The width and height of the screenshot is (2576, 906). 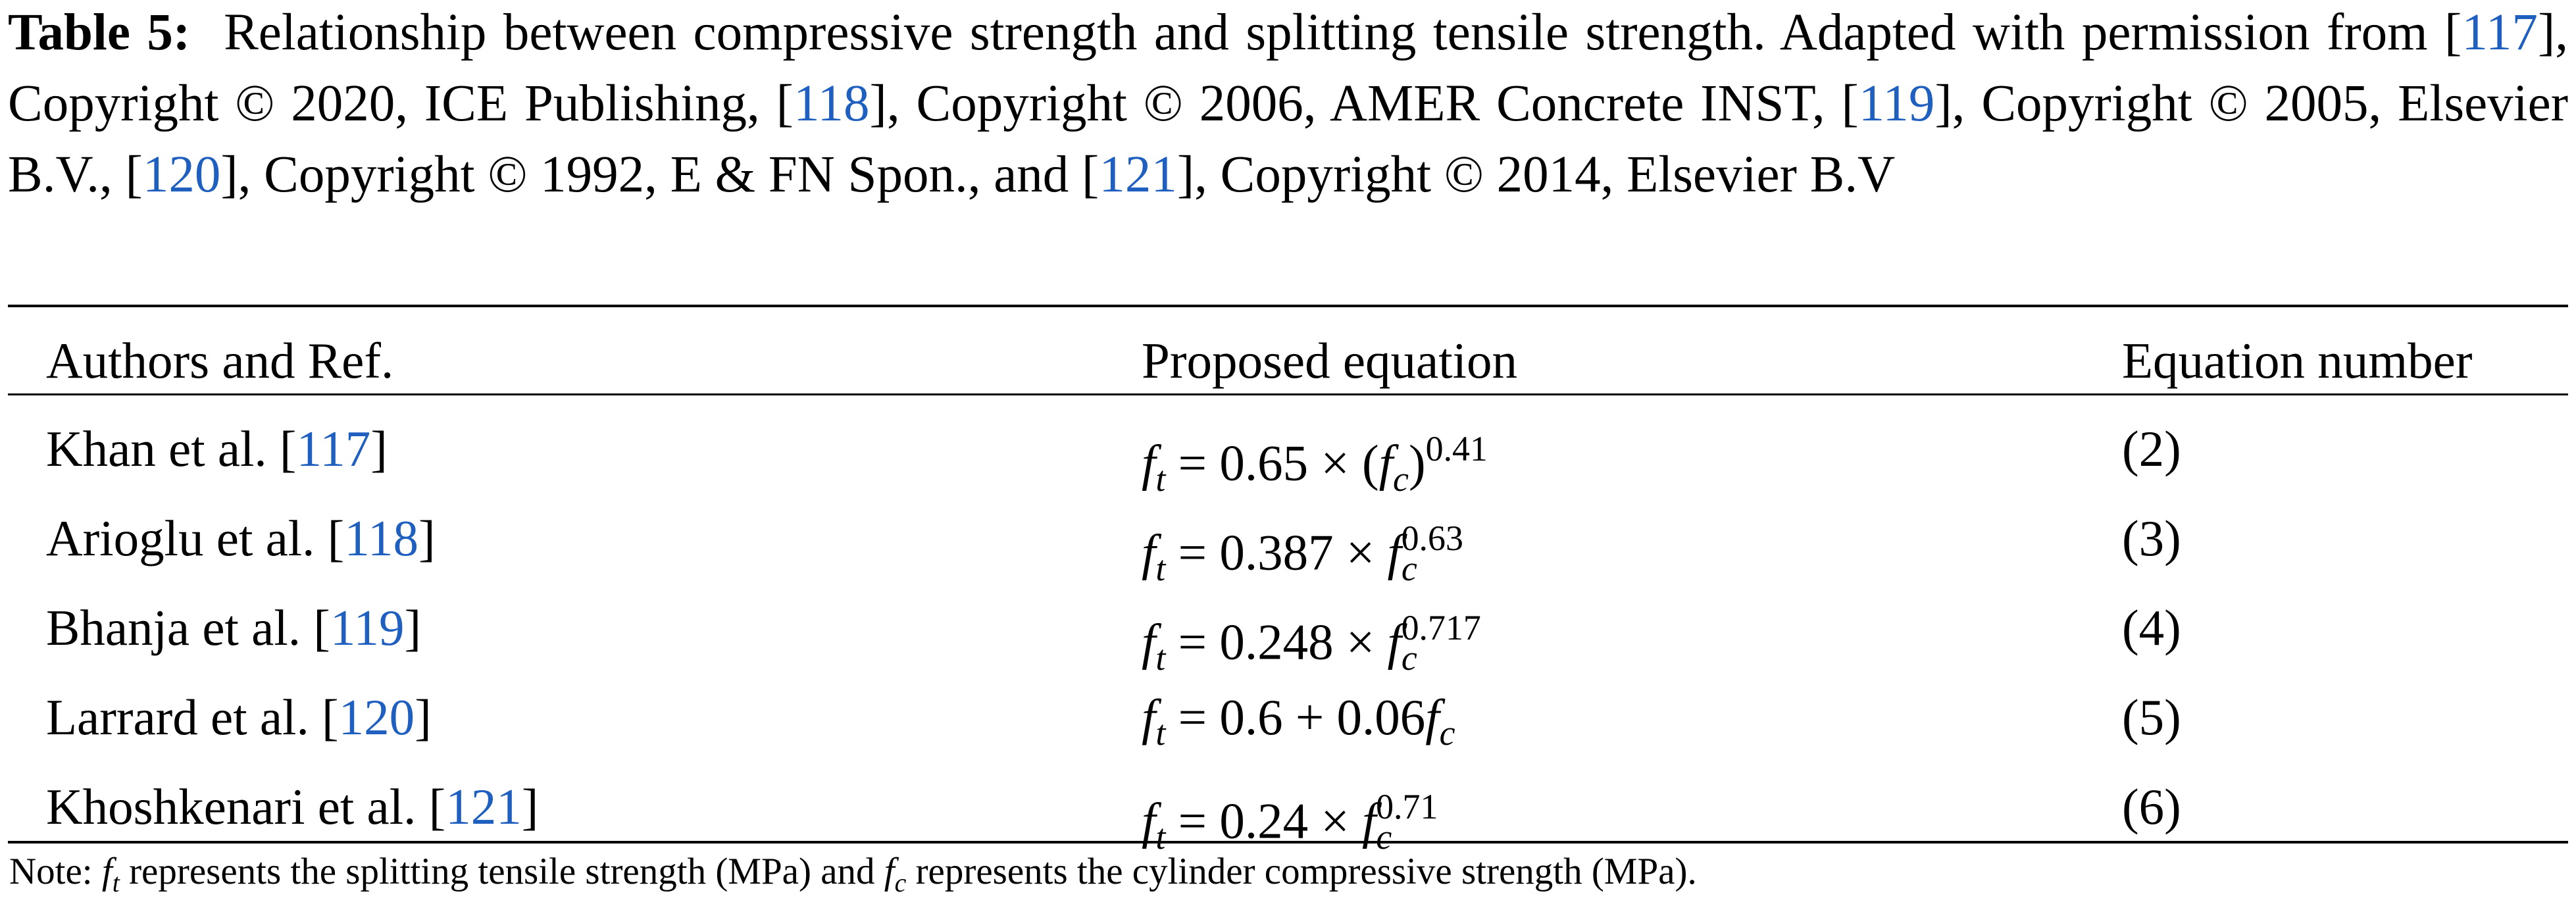 I want to click on text-segment: 0.717, so click(x=1441, y=627).